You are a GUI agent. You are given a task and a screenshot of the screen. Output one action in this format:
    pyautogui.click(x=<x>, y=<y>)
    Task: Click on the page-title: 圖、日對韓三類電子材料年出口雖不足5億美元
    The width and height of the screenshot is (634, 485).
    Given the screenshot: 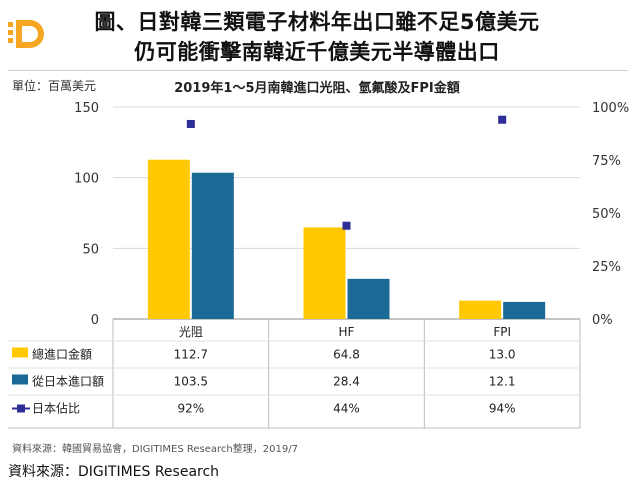 What is the action you would take?
    pyautogui.click(x=317, y=22)
    